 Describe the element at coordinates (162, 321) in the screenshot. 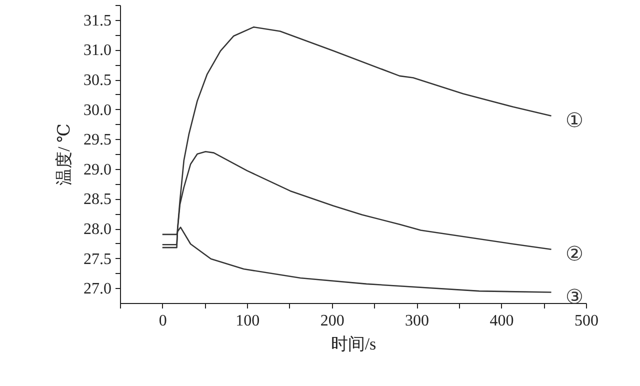

I see `x-tick-label: 0` at that location.